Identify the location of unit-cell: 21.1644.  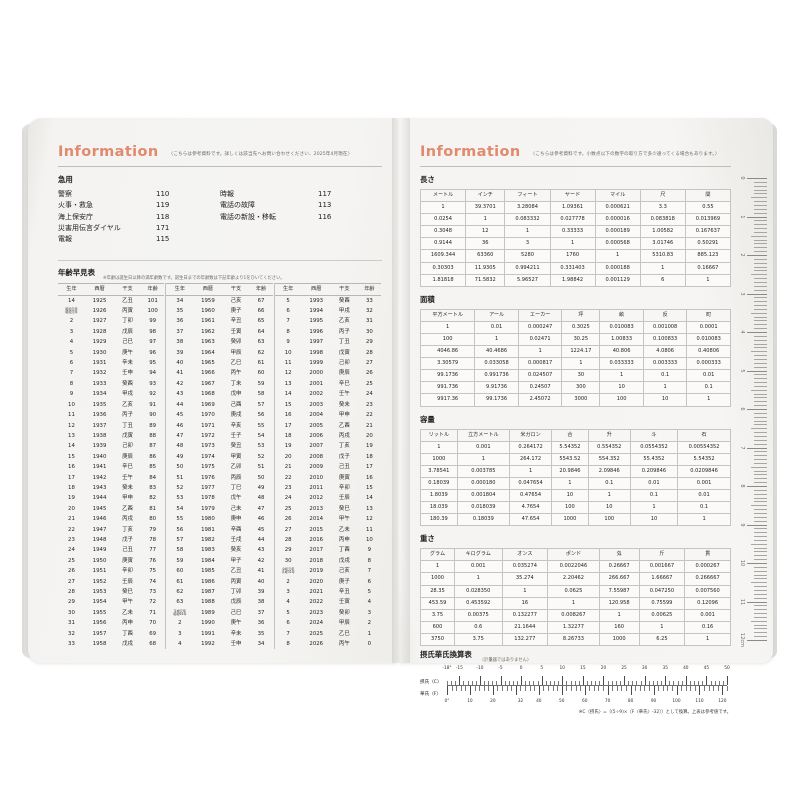
(525, 627).